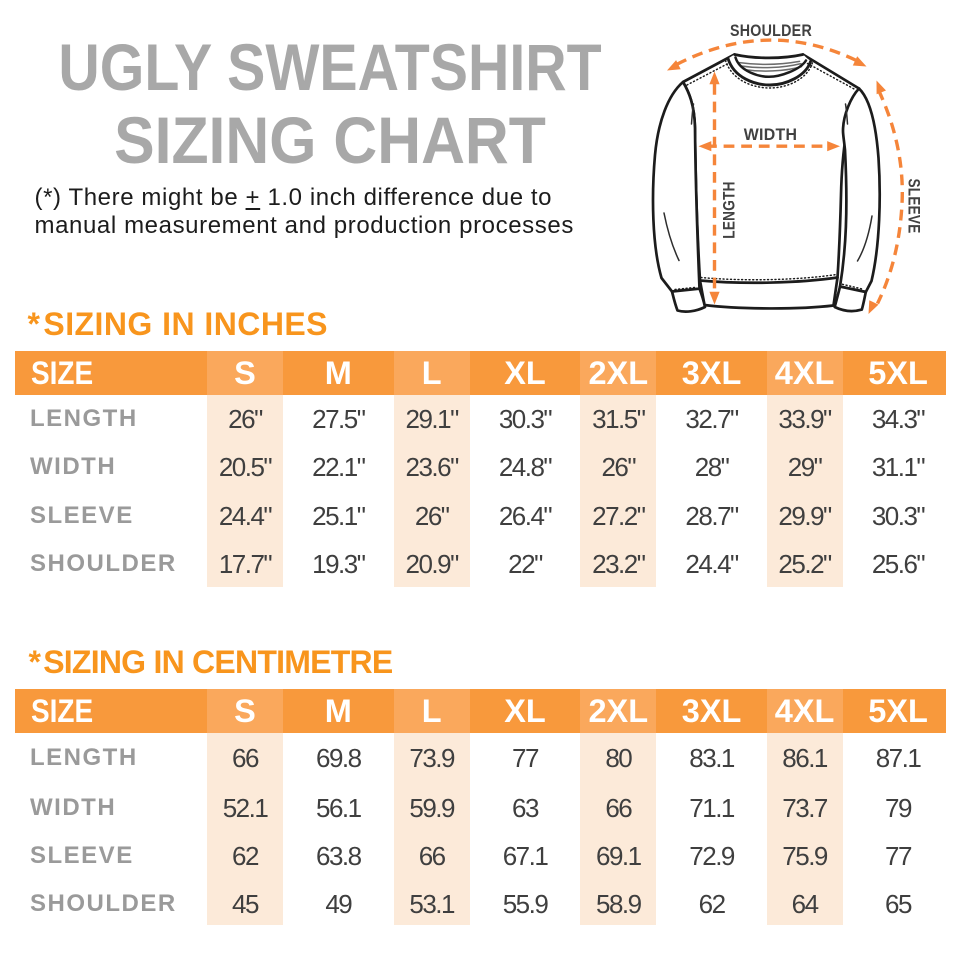 This screenshot has height=960, width=960. I want to click on svg-text: WIDTH, so click(771, 135).